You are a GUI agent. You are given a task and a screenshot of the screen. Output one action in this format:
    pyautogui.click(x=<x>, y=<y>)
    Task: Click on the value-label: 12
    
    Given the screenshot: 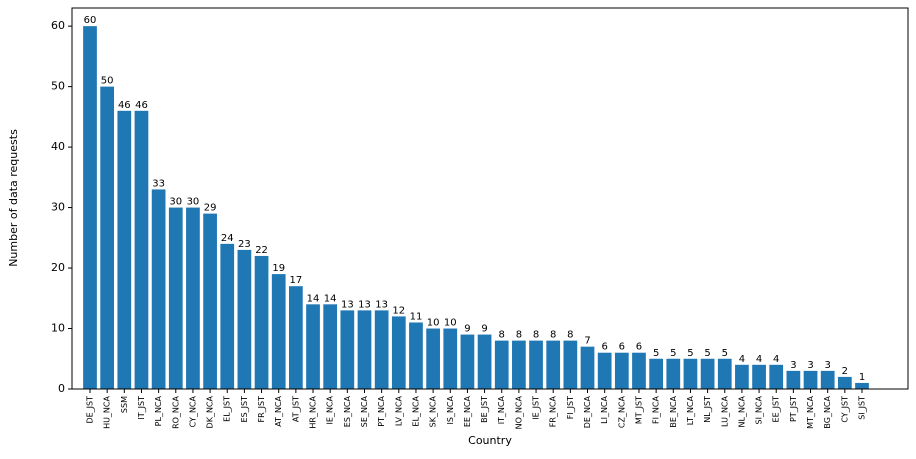 What is the action you would take?
    pyautogui.click(x=398, y=310)
    